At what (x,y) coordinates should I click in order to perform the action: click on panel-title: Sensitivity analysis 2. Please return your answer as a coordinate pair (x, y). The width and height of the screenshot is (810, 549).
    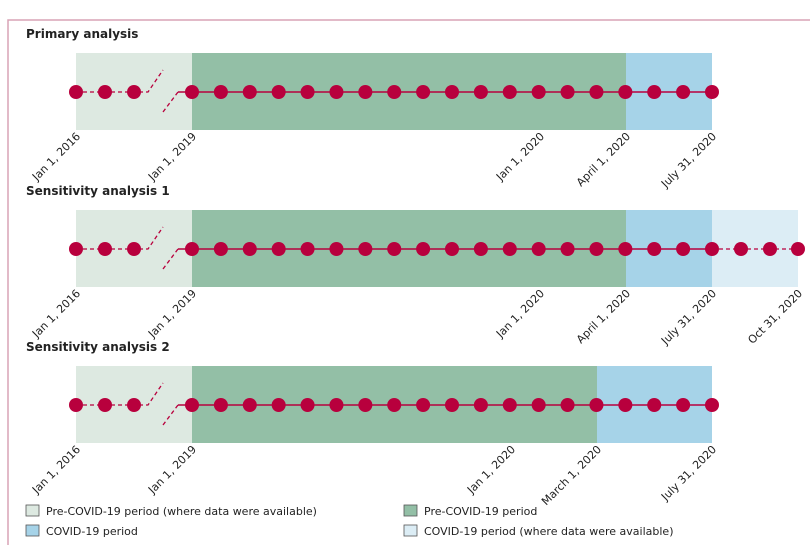
    Looking at the image, I should click on (98, 347).